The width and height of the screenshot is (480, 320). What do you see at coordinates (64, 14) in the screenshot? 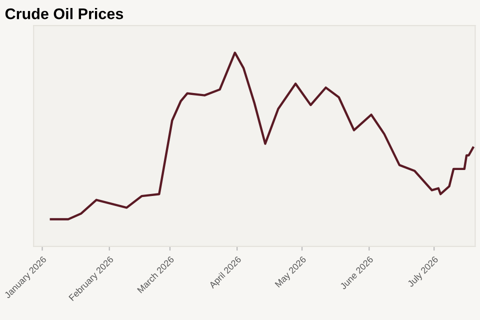
I see `chart-title: Crude Oil Prices` at bounding box center [64, 14].